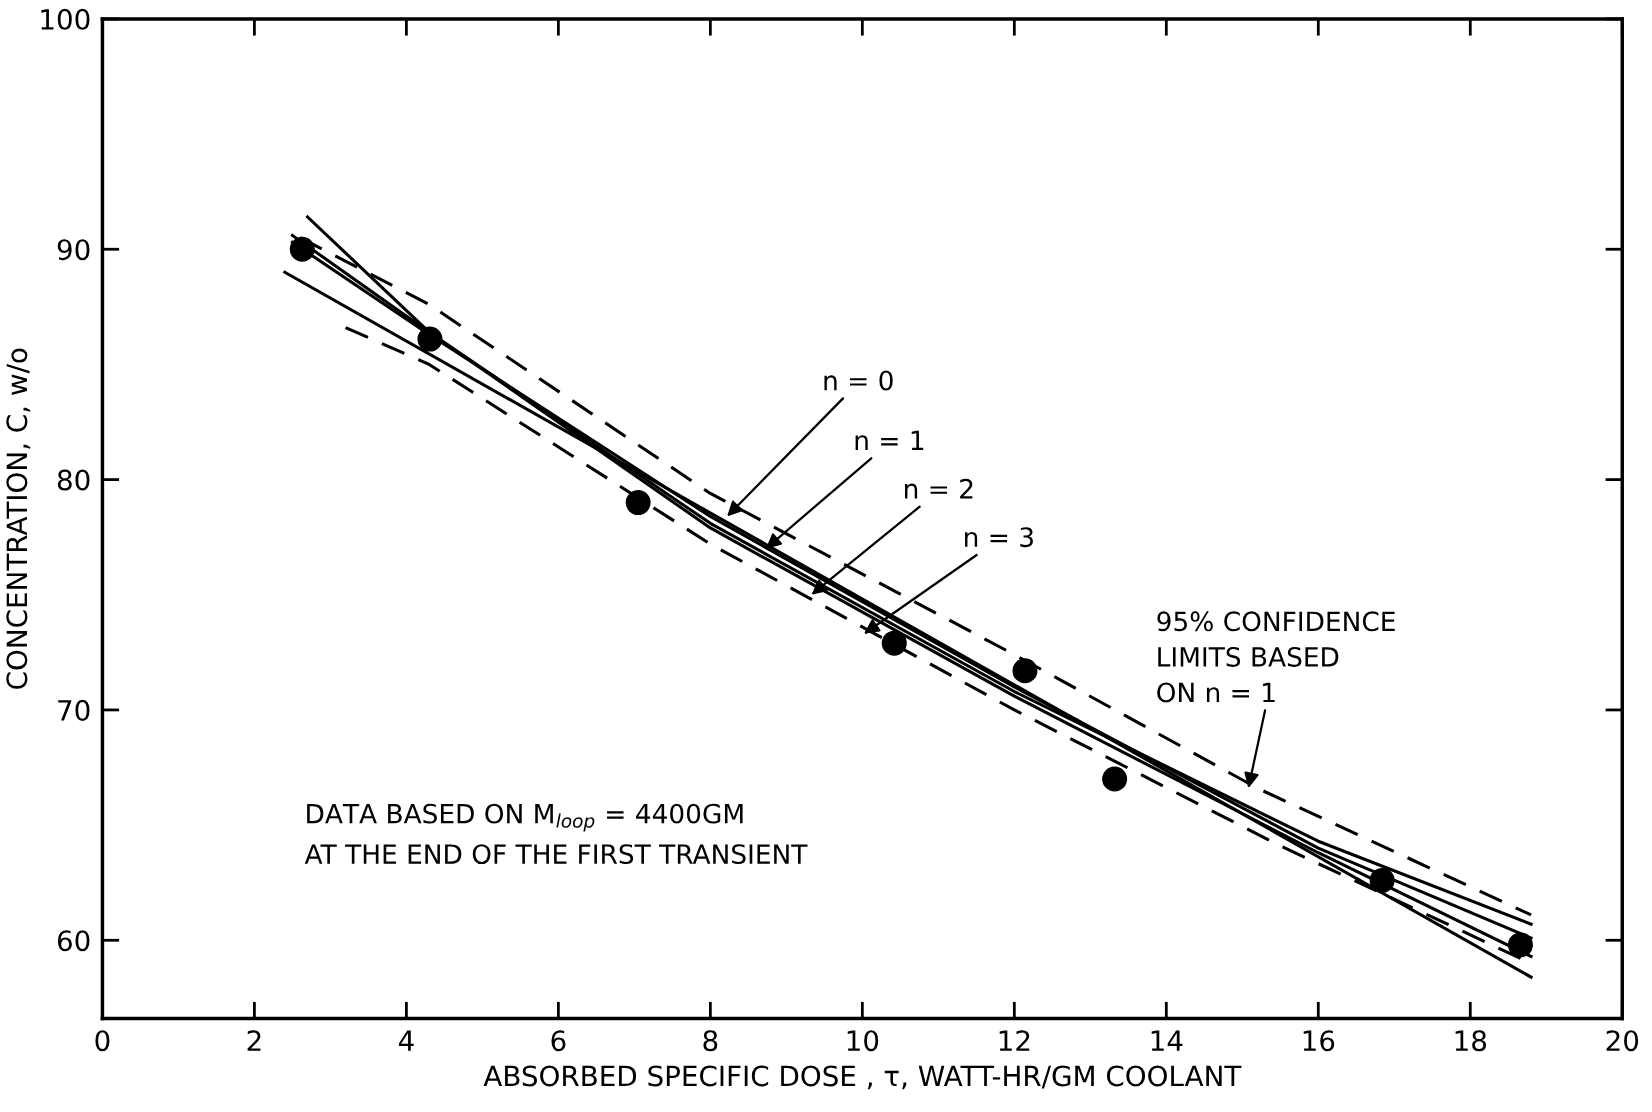  I want to click on y-tick-label: 60, so click(73, 941).